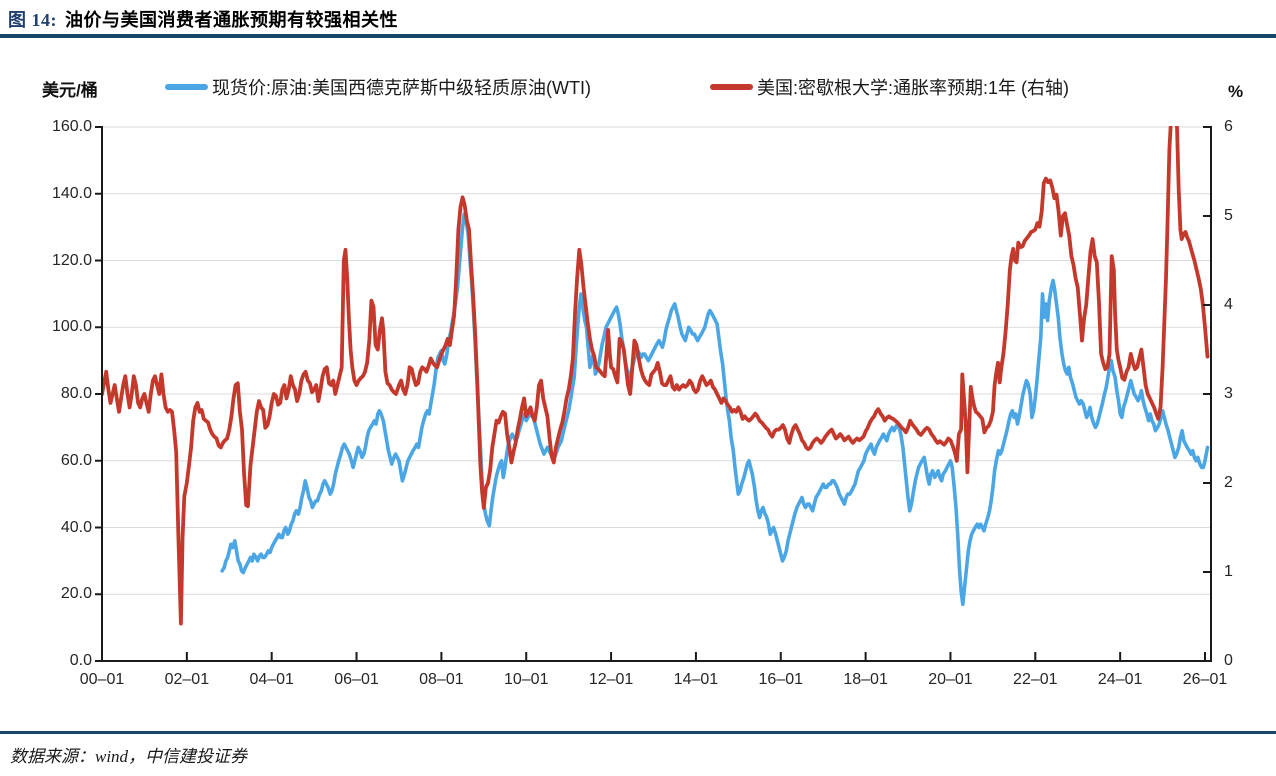 This screenshot has width=1276, height=776. Describe the element at coordinates (76, 460) in the screenshot. I see `y-left-tick-label: 60.0` at that location.